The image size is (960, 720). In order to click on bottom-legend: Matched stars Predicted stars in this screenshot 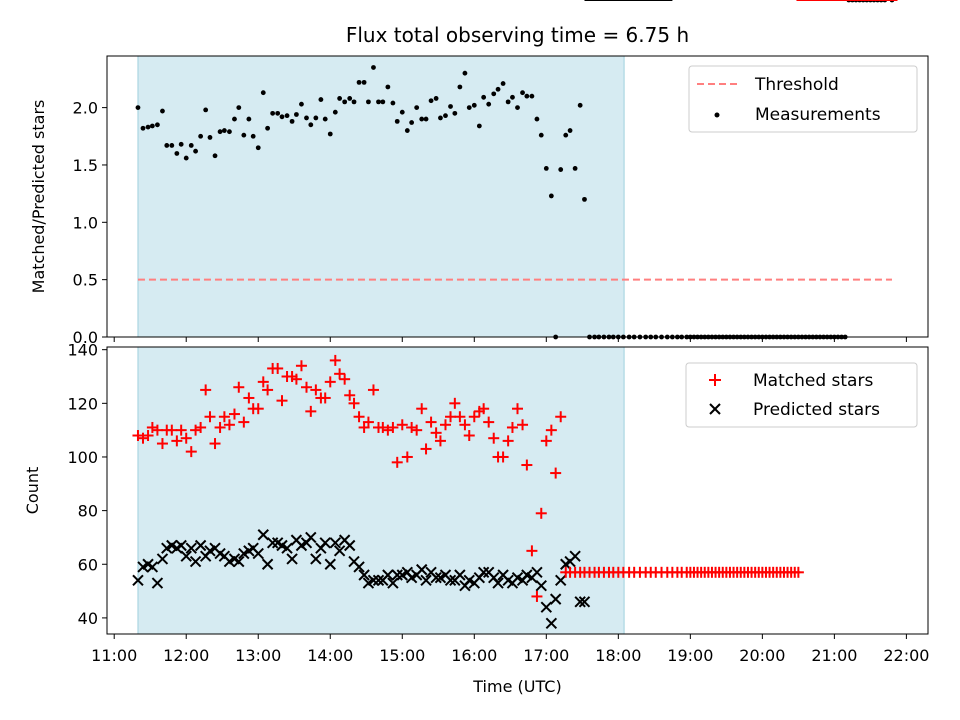, I will do `click(801, 395)`.